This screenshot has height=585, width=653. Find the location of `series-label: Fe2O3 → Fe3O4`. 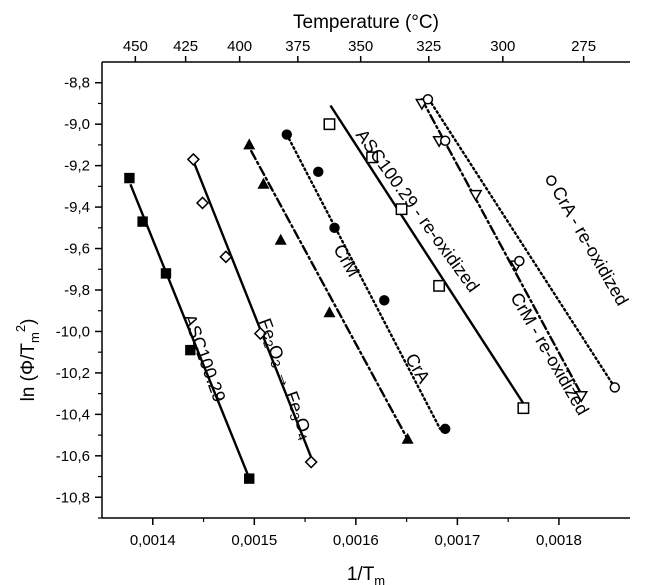

series-label: Fe2O3 → Fe3O4 is located at coordinates (284, 379).